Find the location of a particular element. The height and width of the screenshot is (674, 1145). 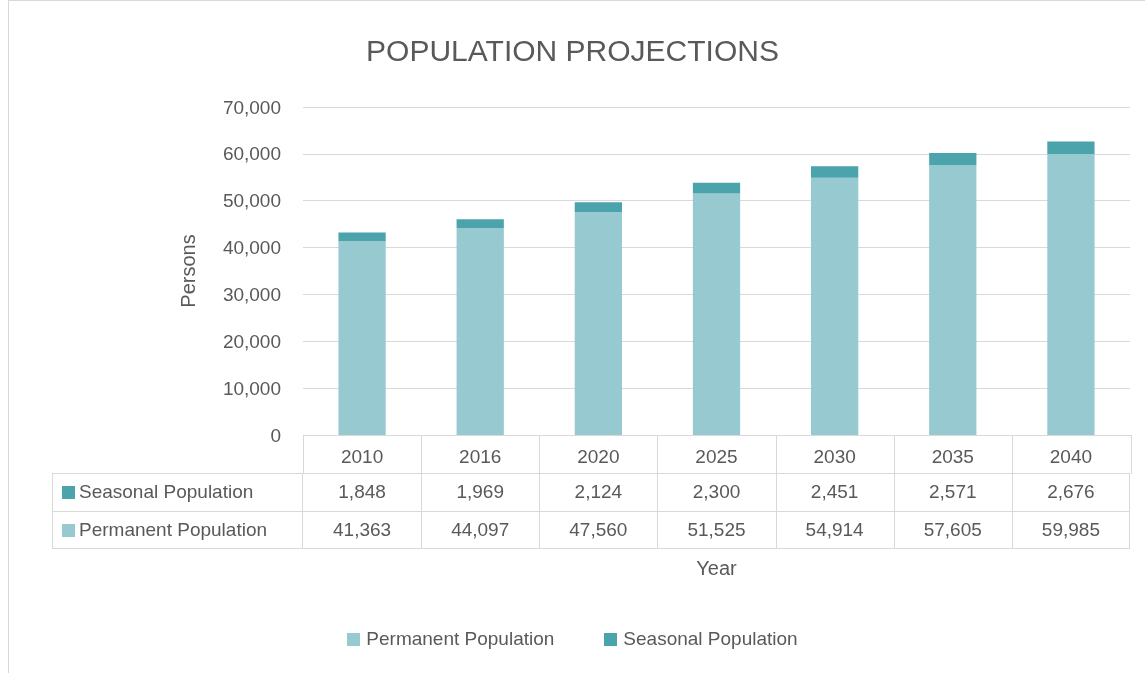

data-label: 1,848 is located at coordinates (362, 492).